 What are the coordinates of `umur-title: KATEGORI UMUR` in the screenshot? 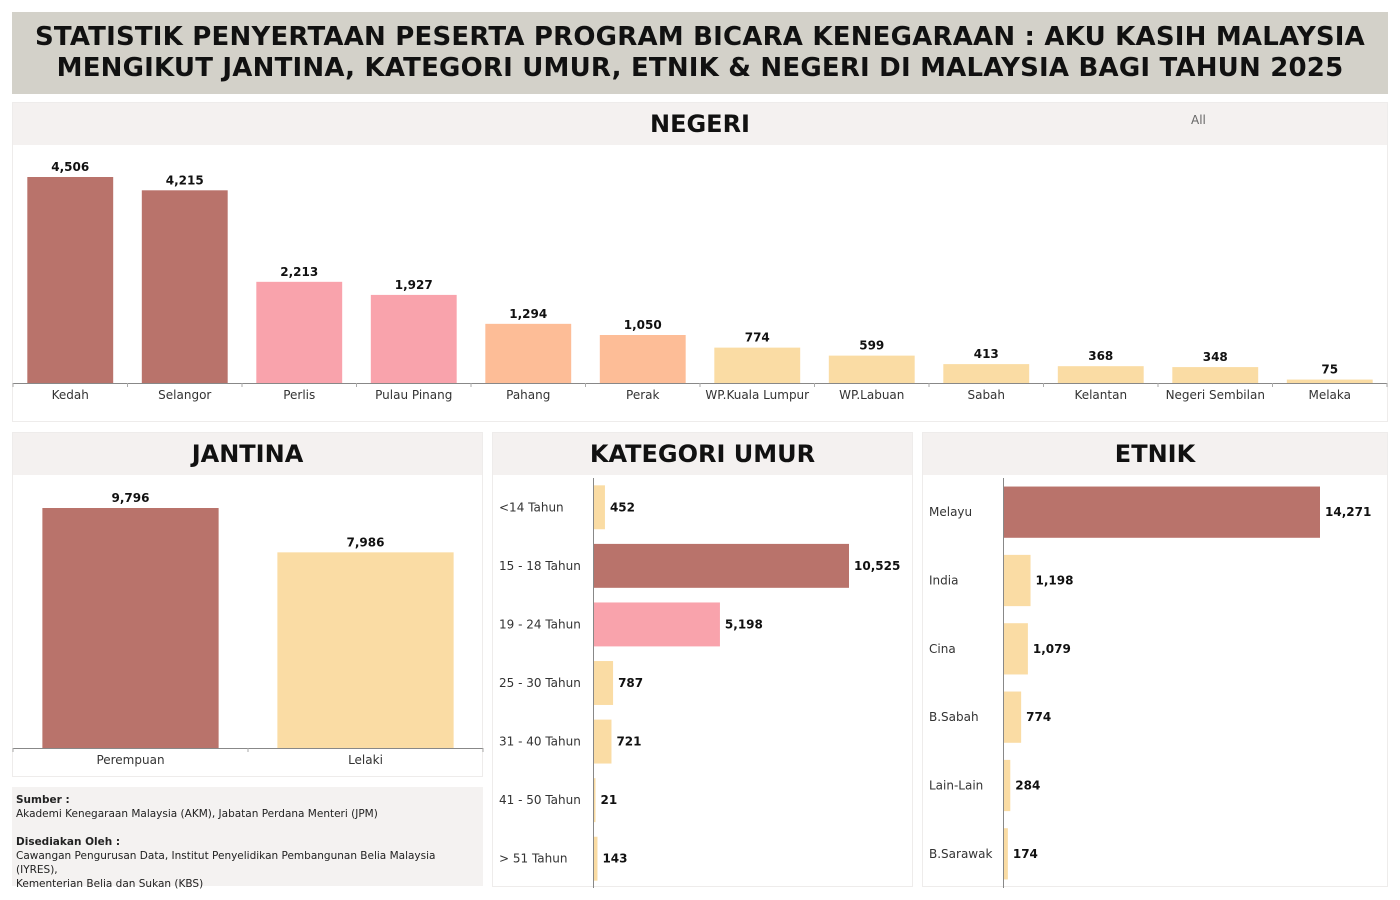 It's located at (702, 454).